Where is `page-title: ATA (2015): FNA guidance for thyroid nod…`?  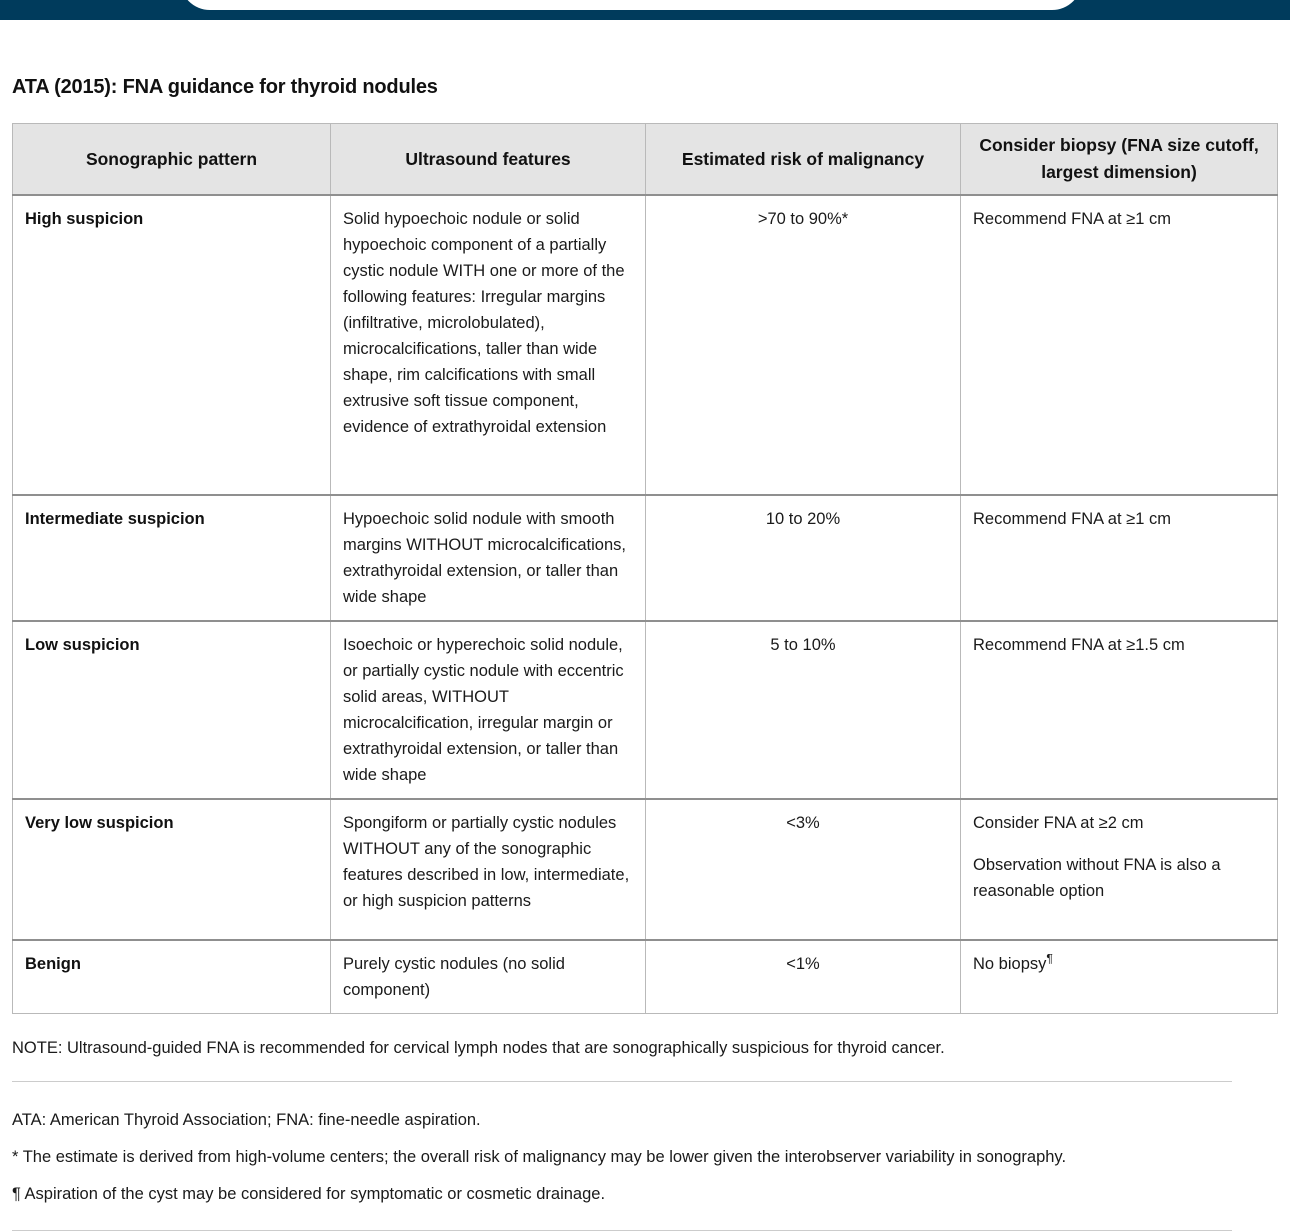
page-title: ATA (2015): FNA guidance for thyroid nod… is located at coordinates (225, 87).